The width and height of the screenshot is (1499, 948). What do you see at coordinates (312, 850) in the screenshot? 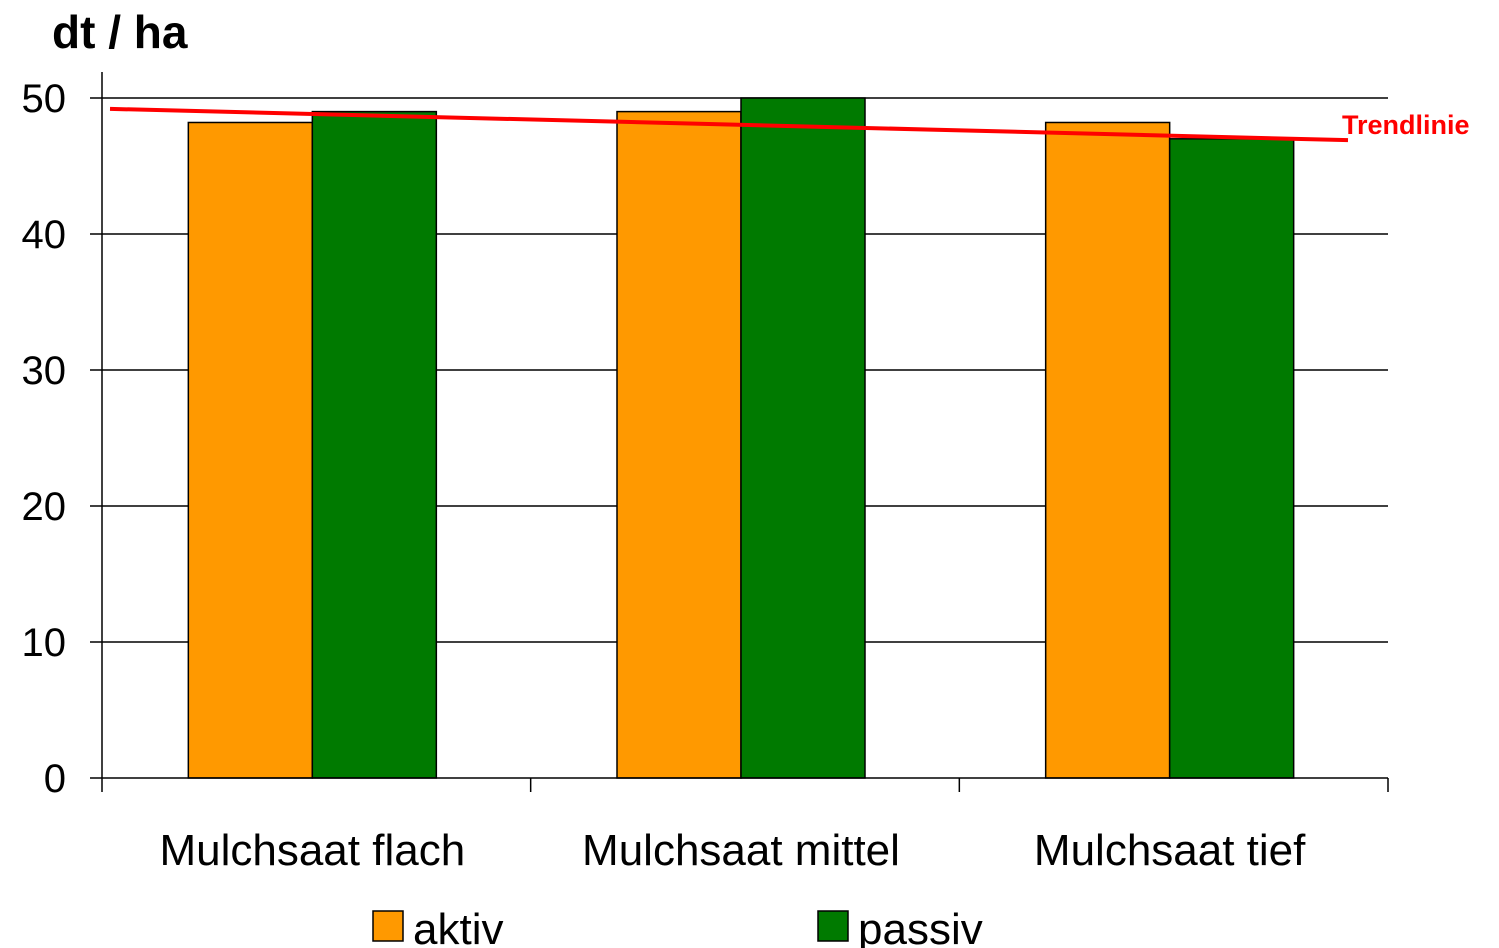
I see `x-category-label: Mulchsaat flach` at bounding box center [312, 850].